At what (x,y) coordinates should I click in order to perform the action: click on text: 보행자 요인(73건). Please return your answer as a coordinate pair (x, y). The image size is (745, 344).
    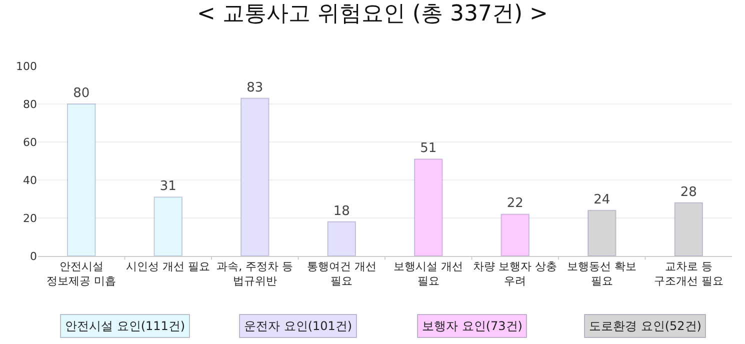
    Looking at the image, I should click on (472, 326).